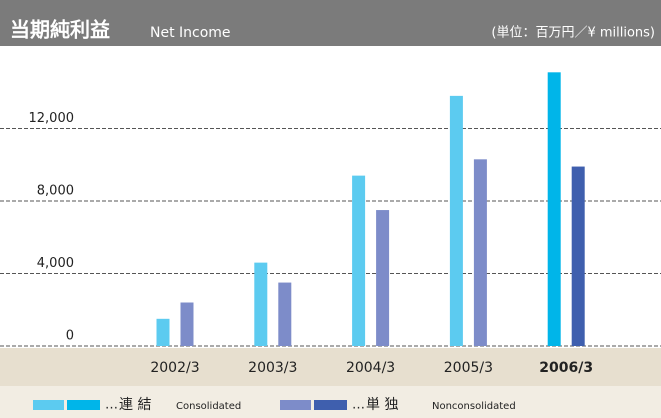 The width and height of the screenshot is (661, 418). Describe the element at coordinates (70, 336) in the screenshot. I see `y-tick-label: 0` at that location.